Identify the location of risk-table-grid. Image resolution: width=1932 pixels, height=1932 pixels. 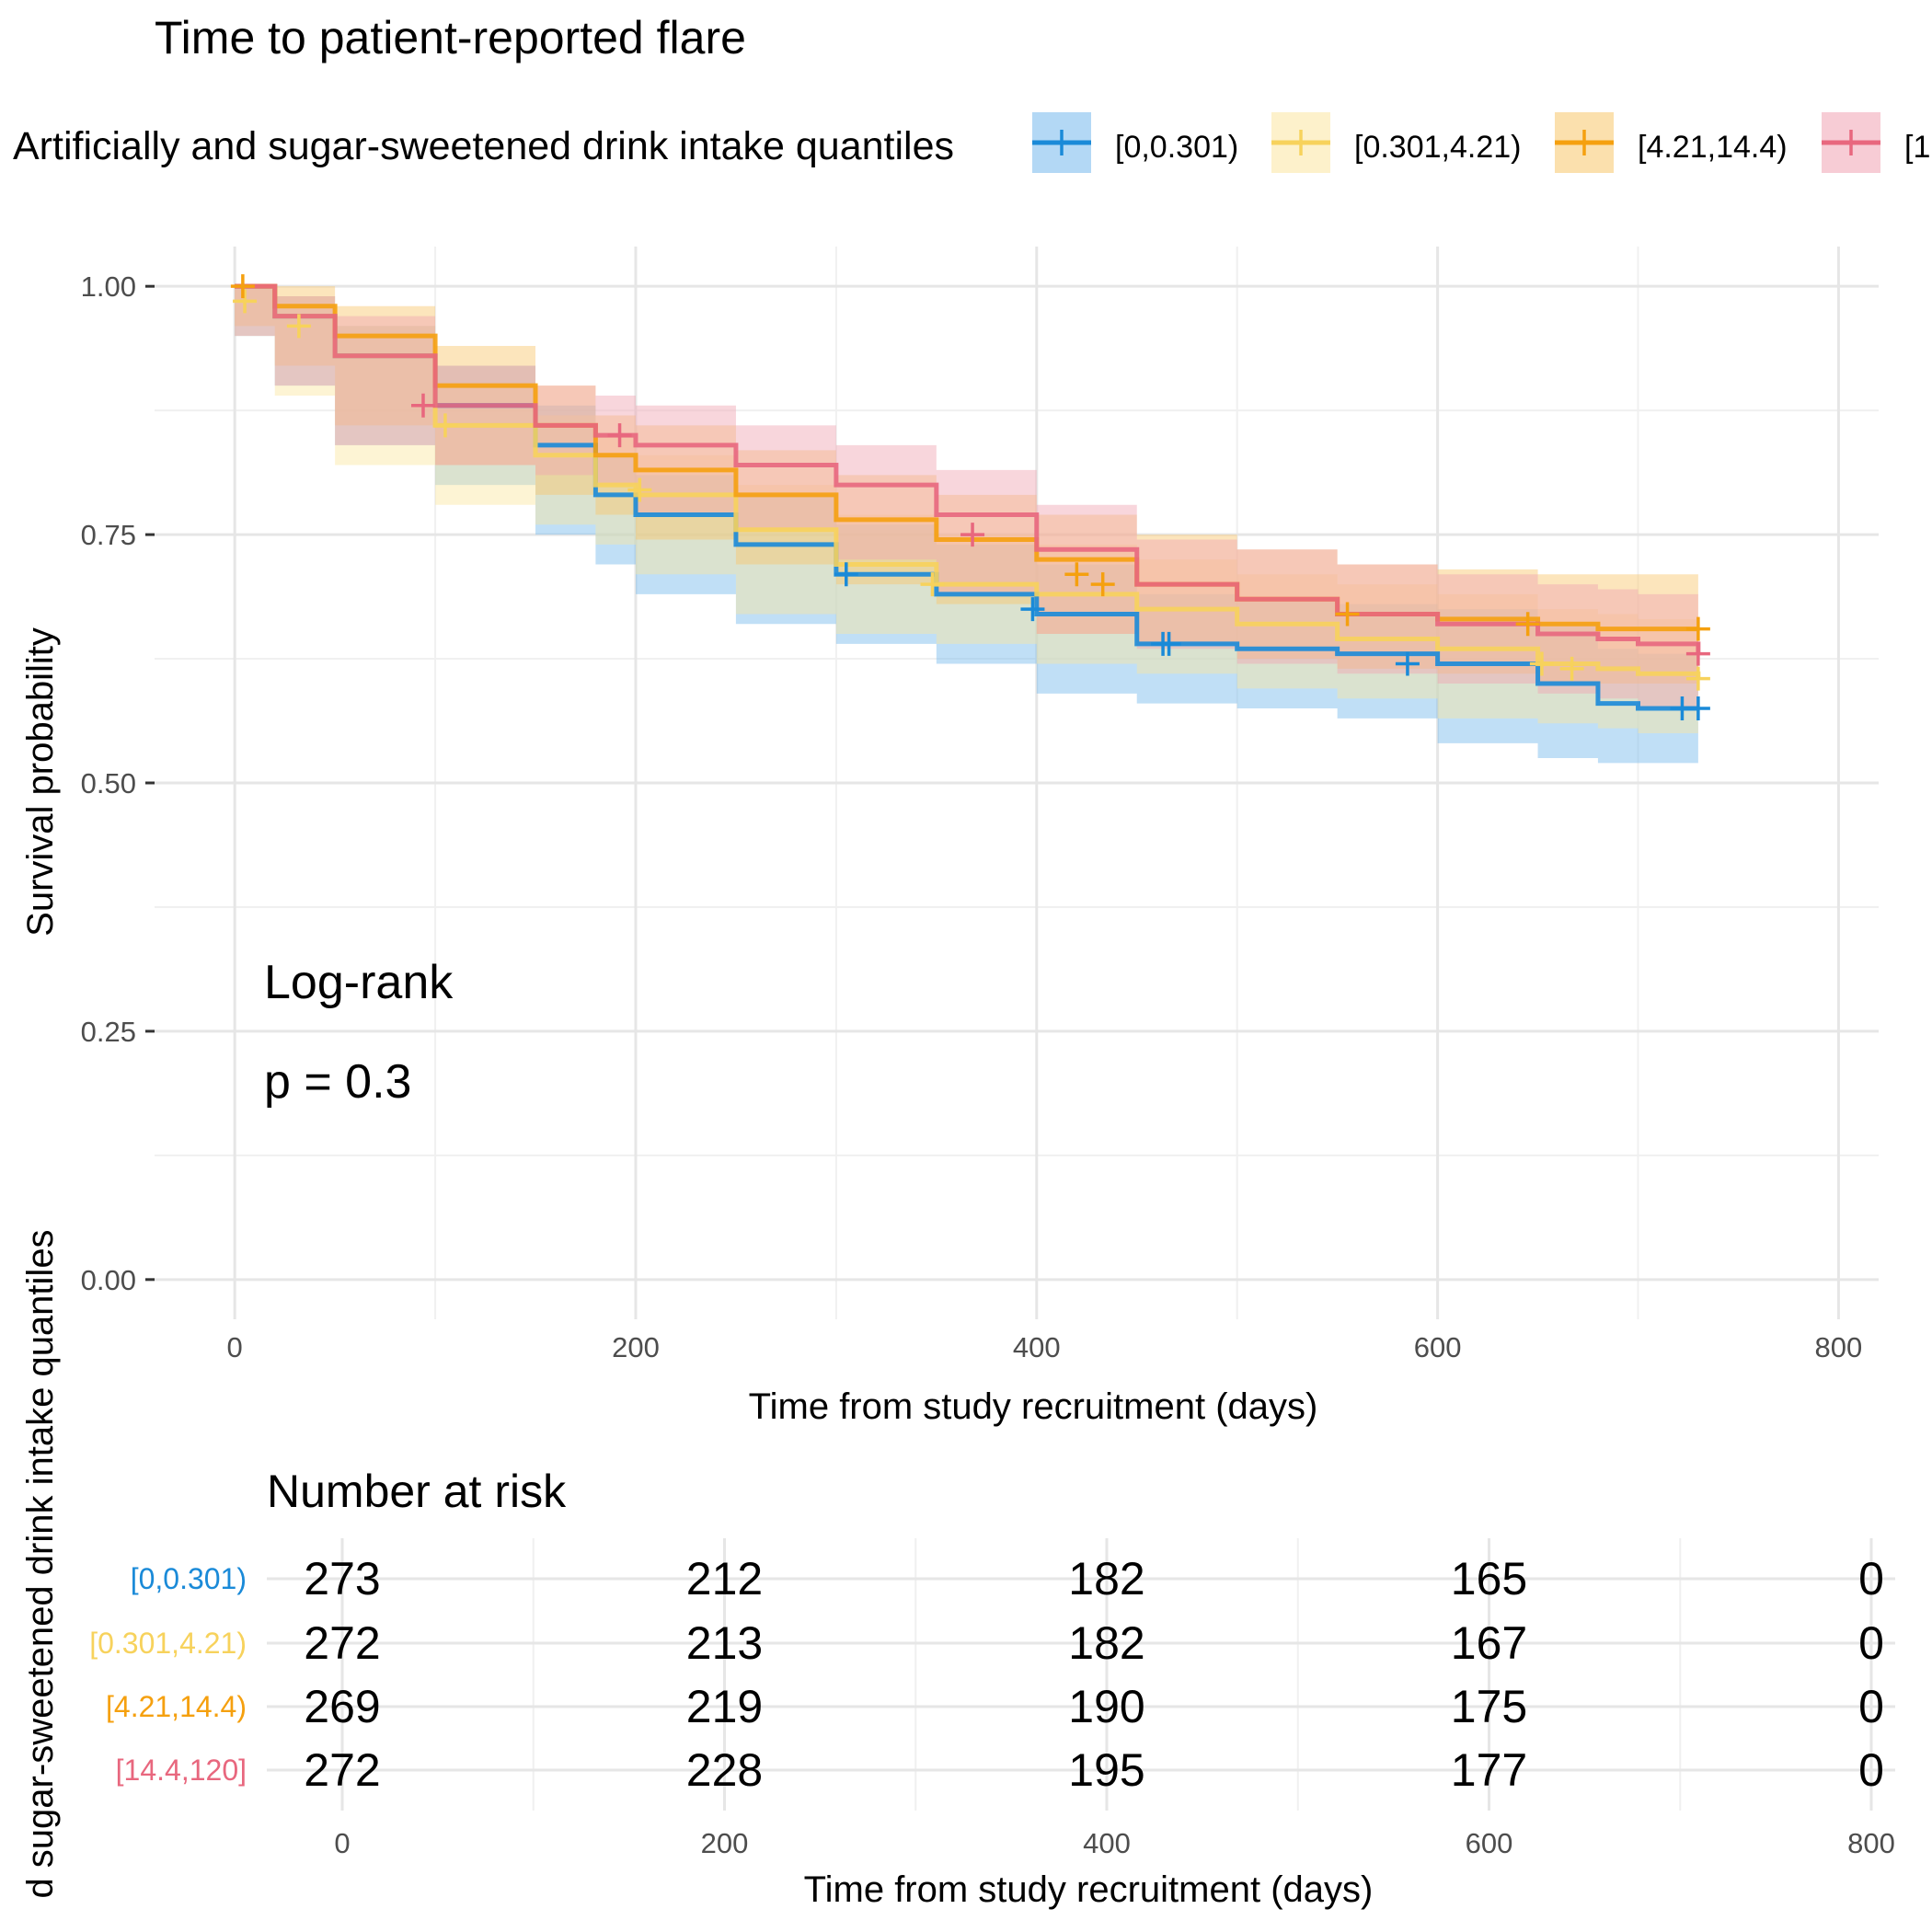
(1081, 1674).